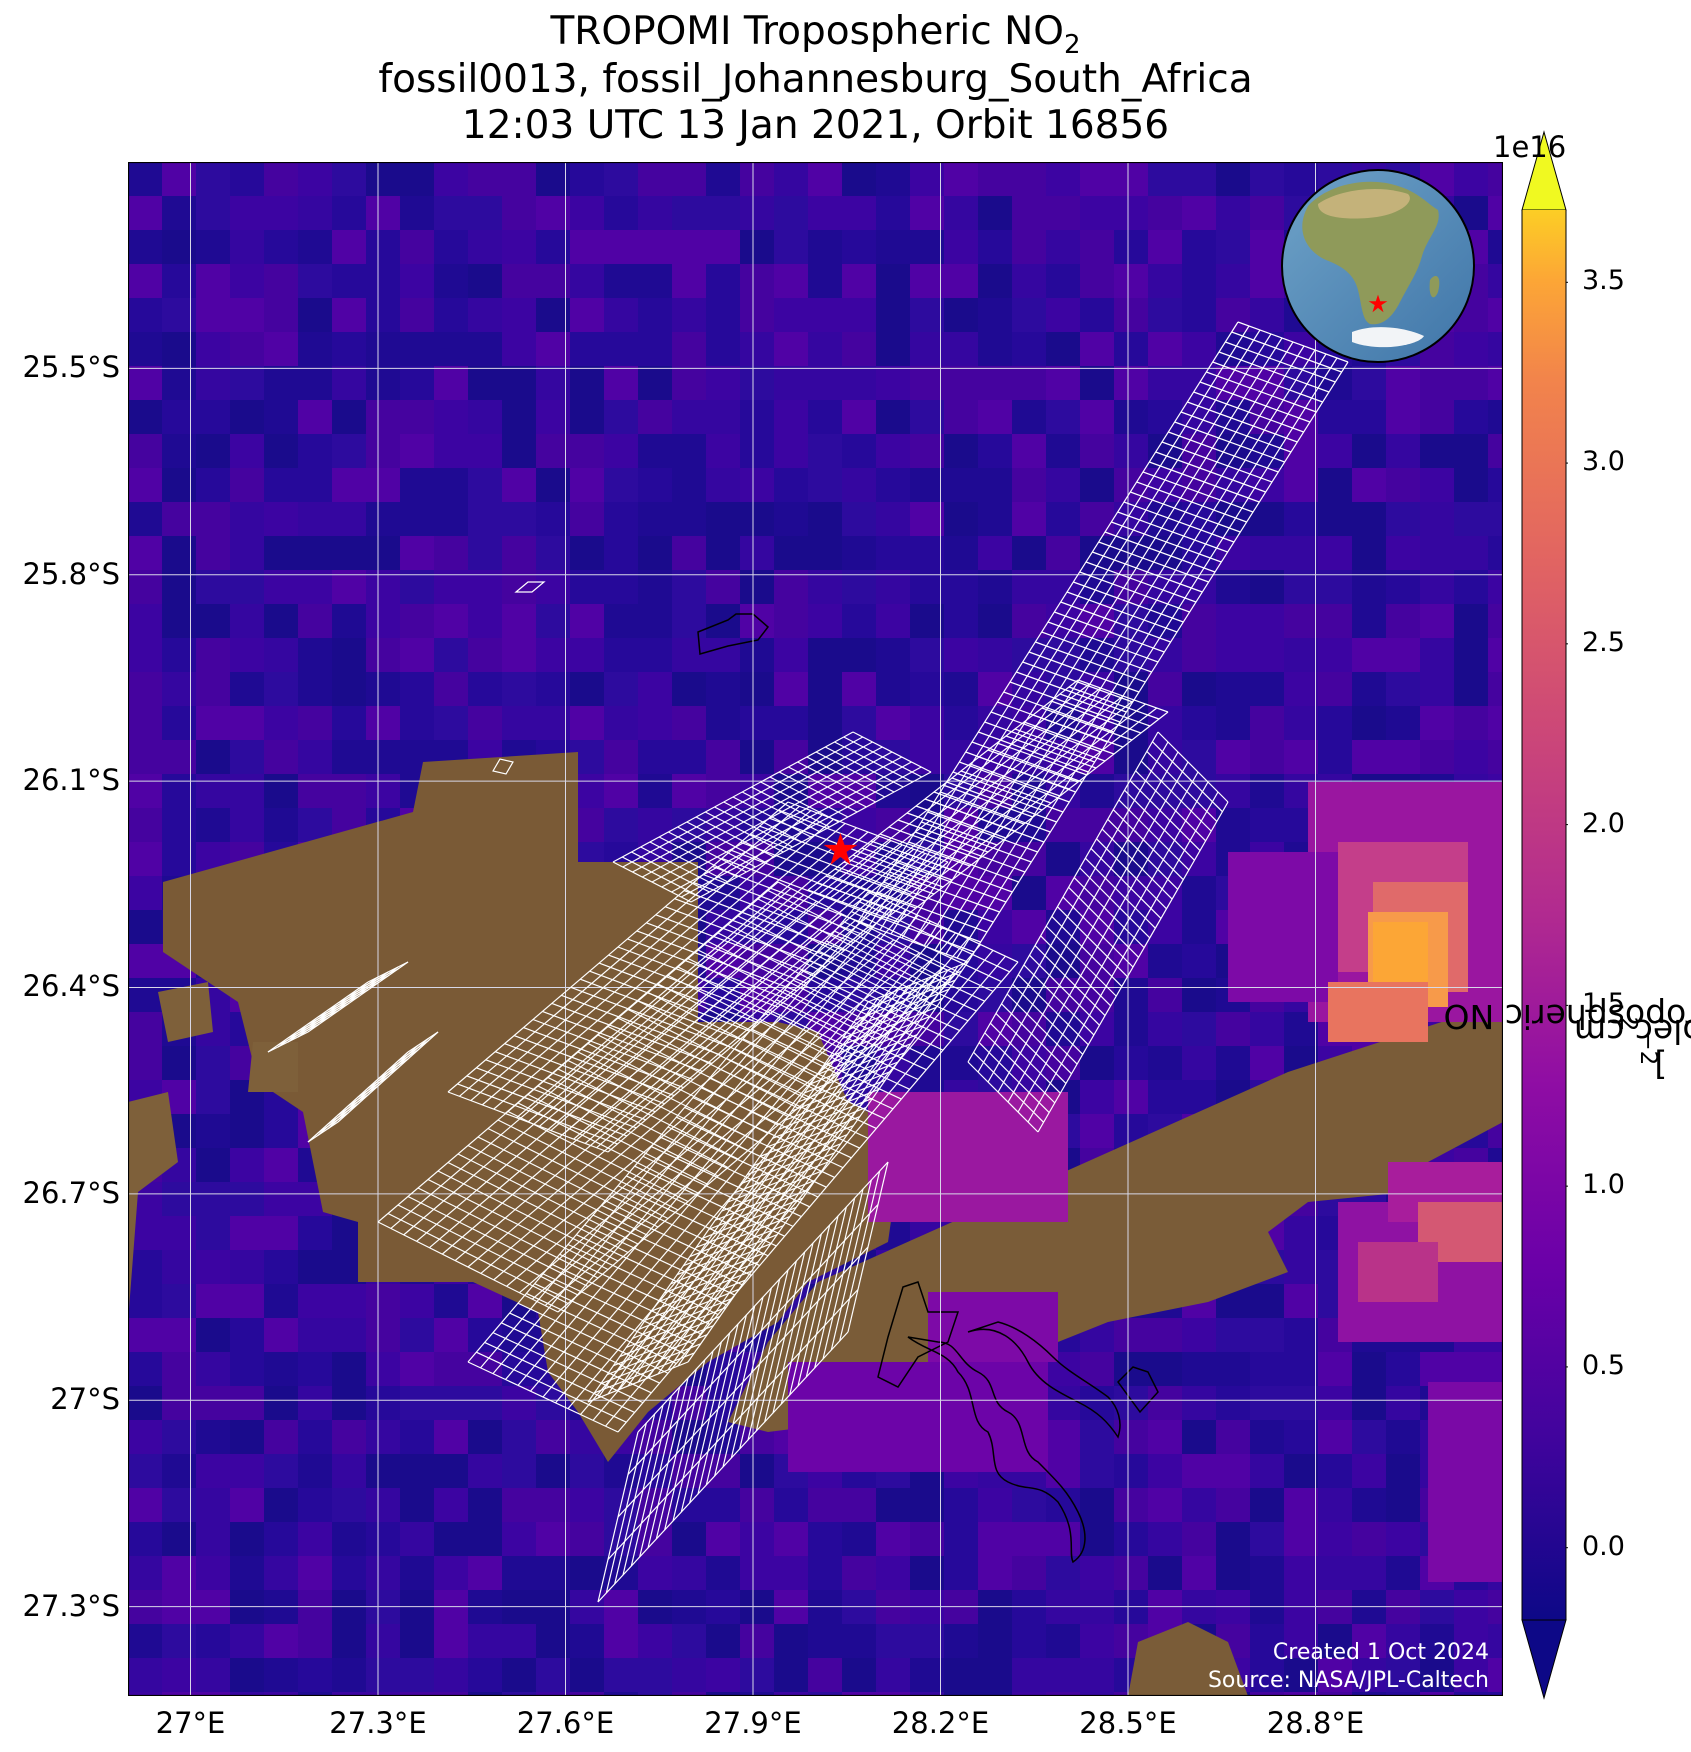 This screenshot has height=1752, width=1691. What do you see at coordinates (1603, 281) in the screenshot?
I see `colorbar-tick-label: 3.5` at bounding box center [1603, 281].